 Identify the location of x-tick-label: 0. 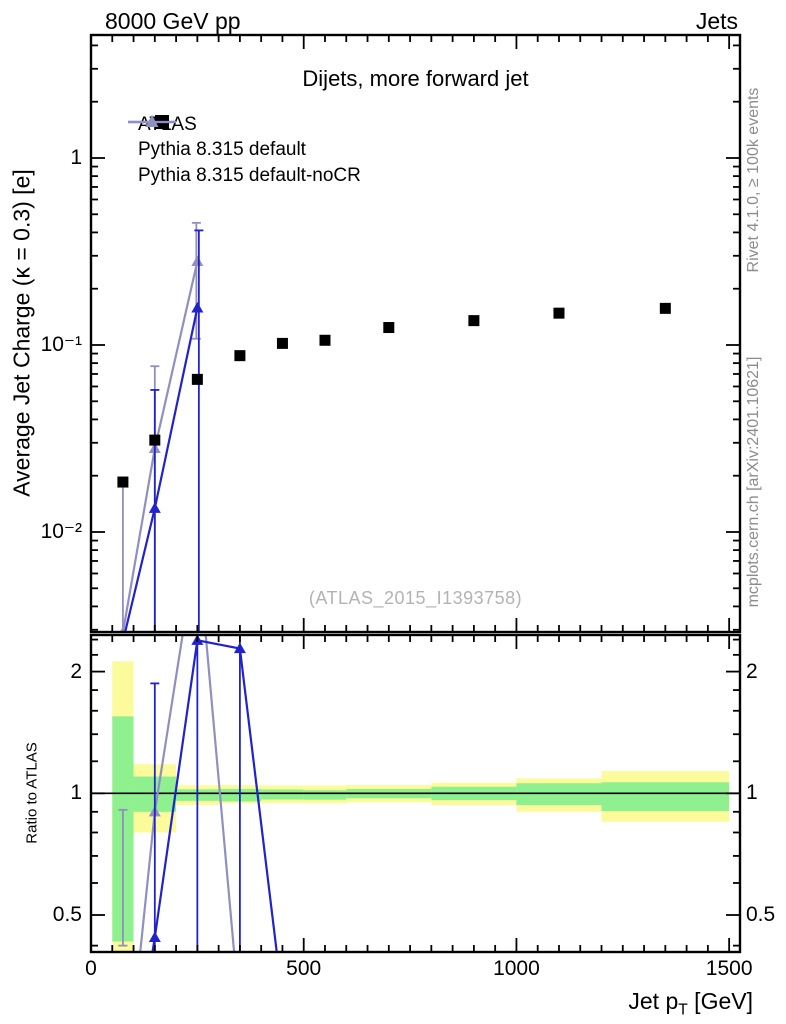
(91, 968).